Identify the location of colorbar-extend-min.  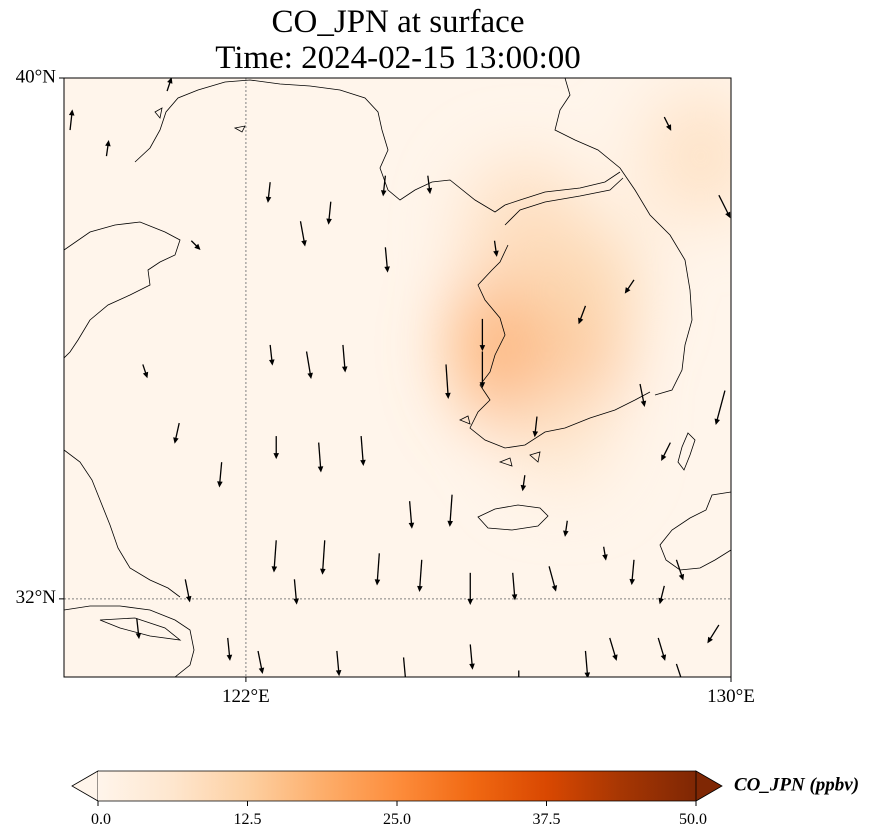
(85, 786).